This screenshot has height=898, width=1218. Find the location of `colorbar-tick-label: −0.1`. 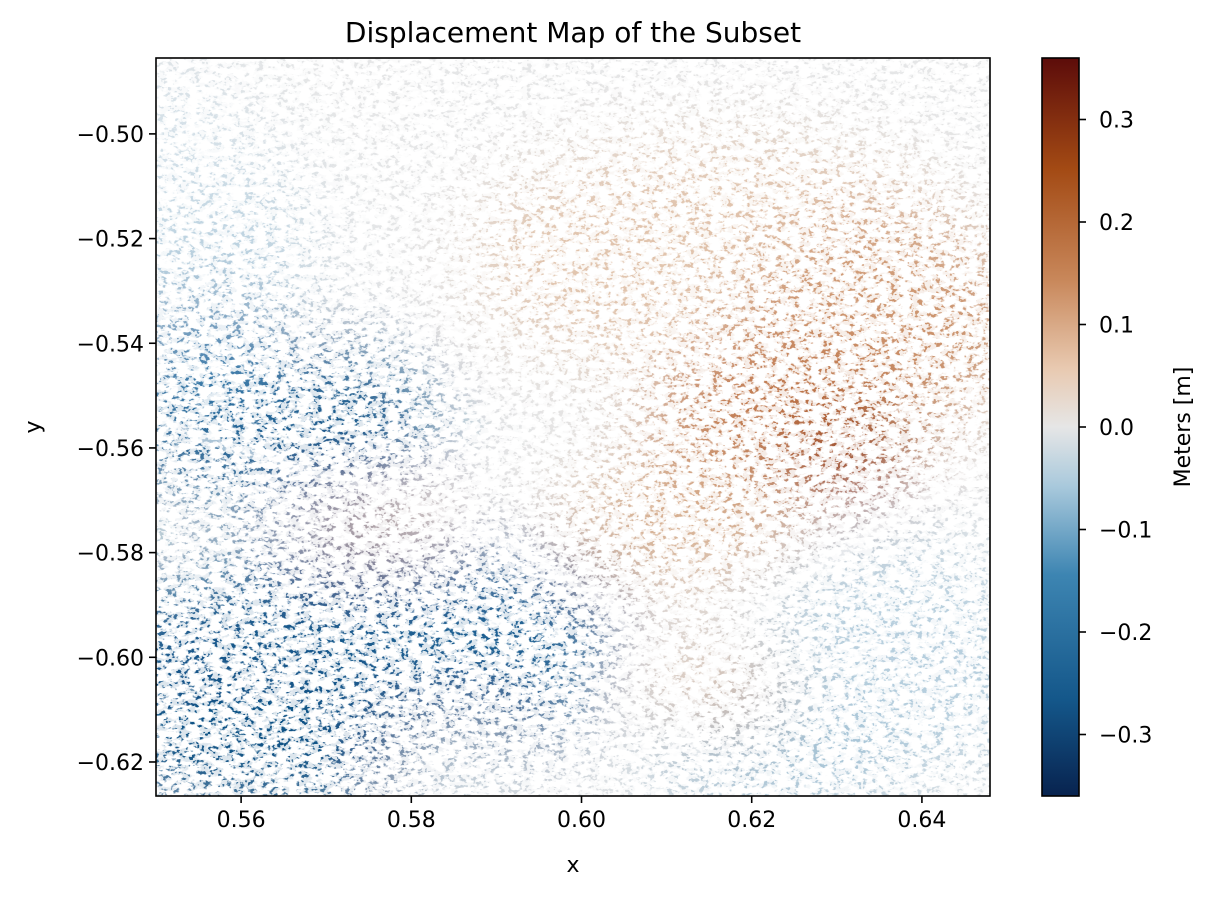

colorbar-tick-label: −0.1 is located at coordinates (1125, 531).